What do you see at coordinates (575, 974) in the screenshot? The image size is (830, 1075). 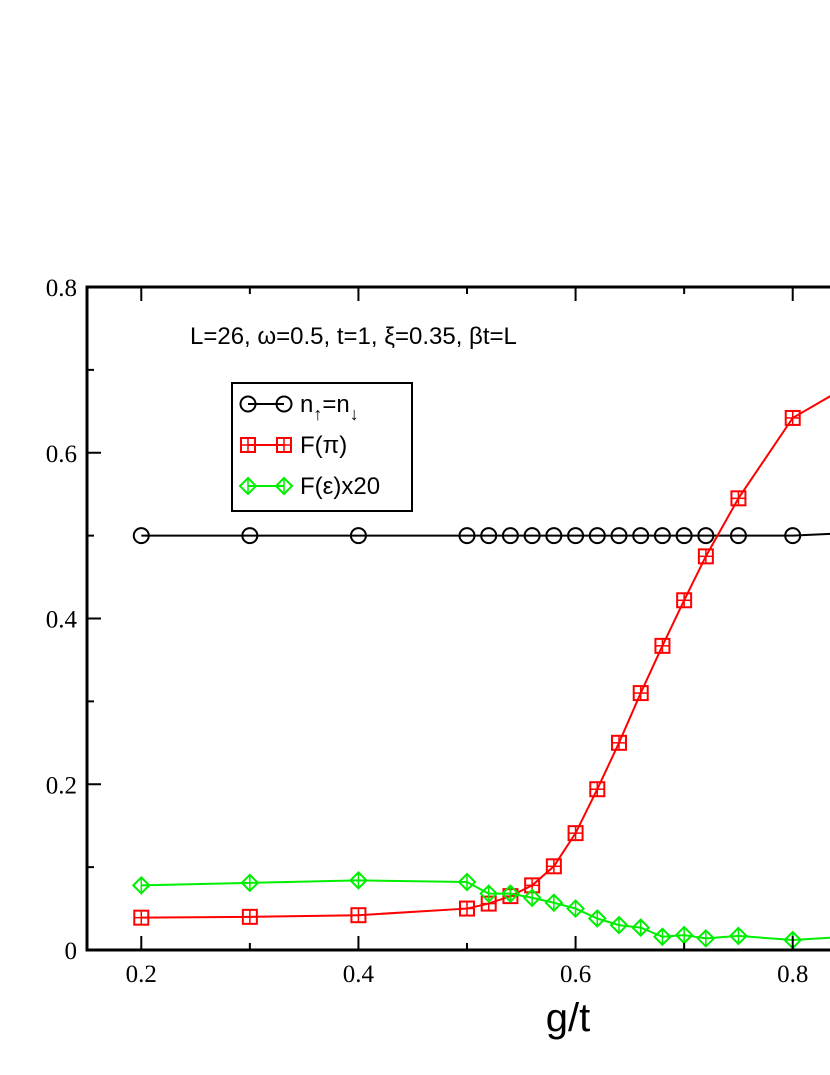 I see `x-tick-label: 0.6` at bounding box center [575, 974].